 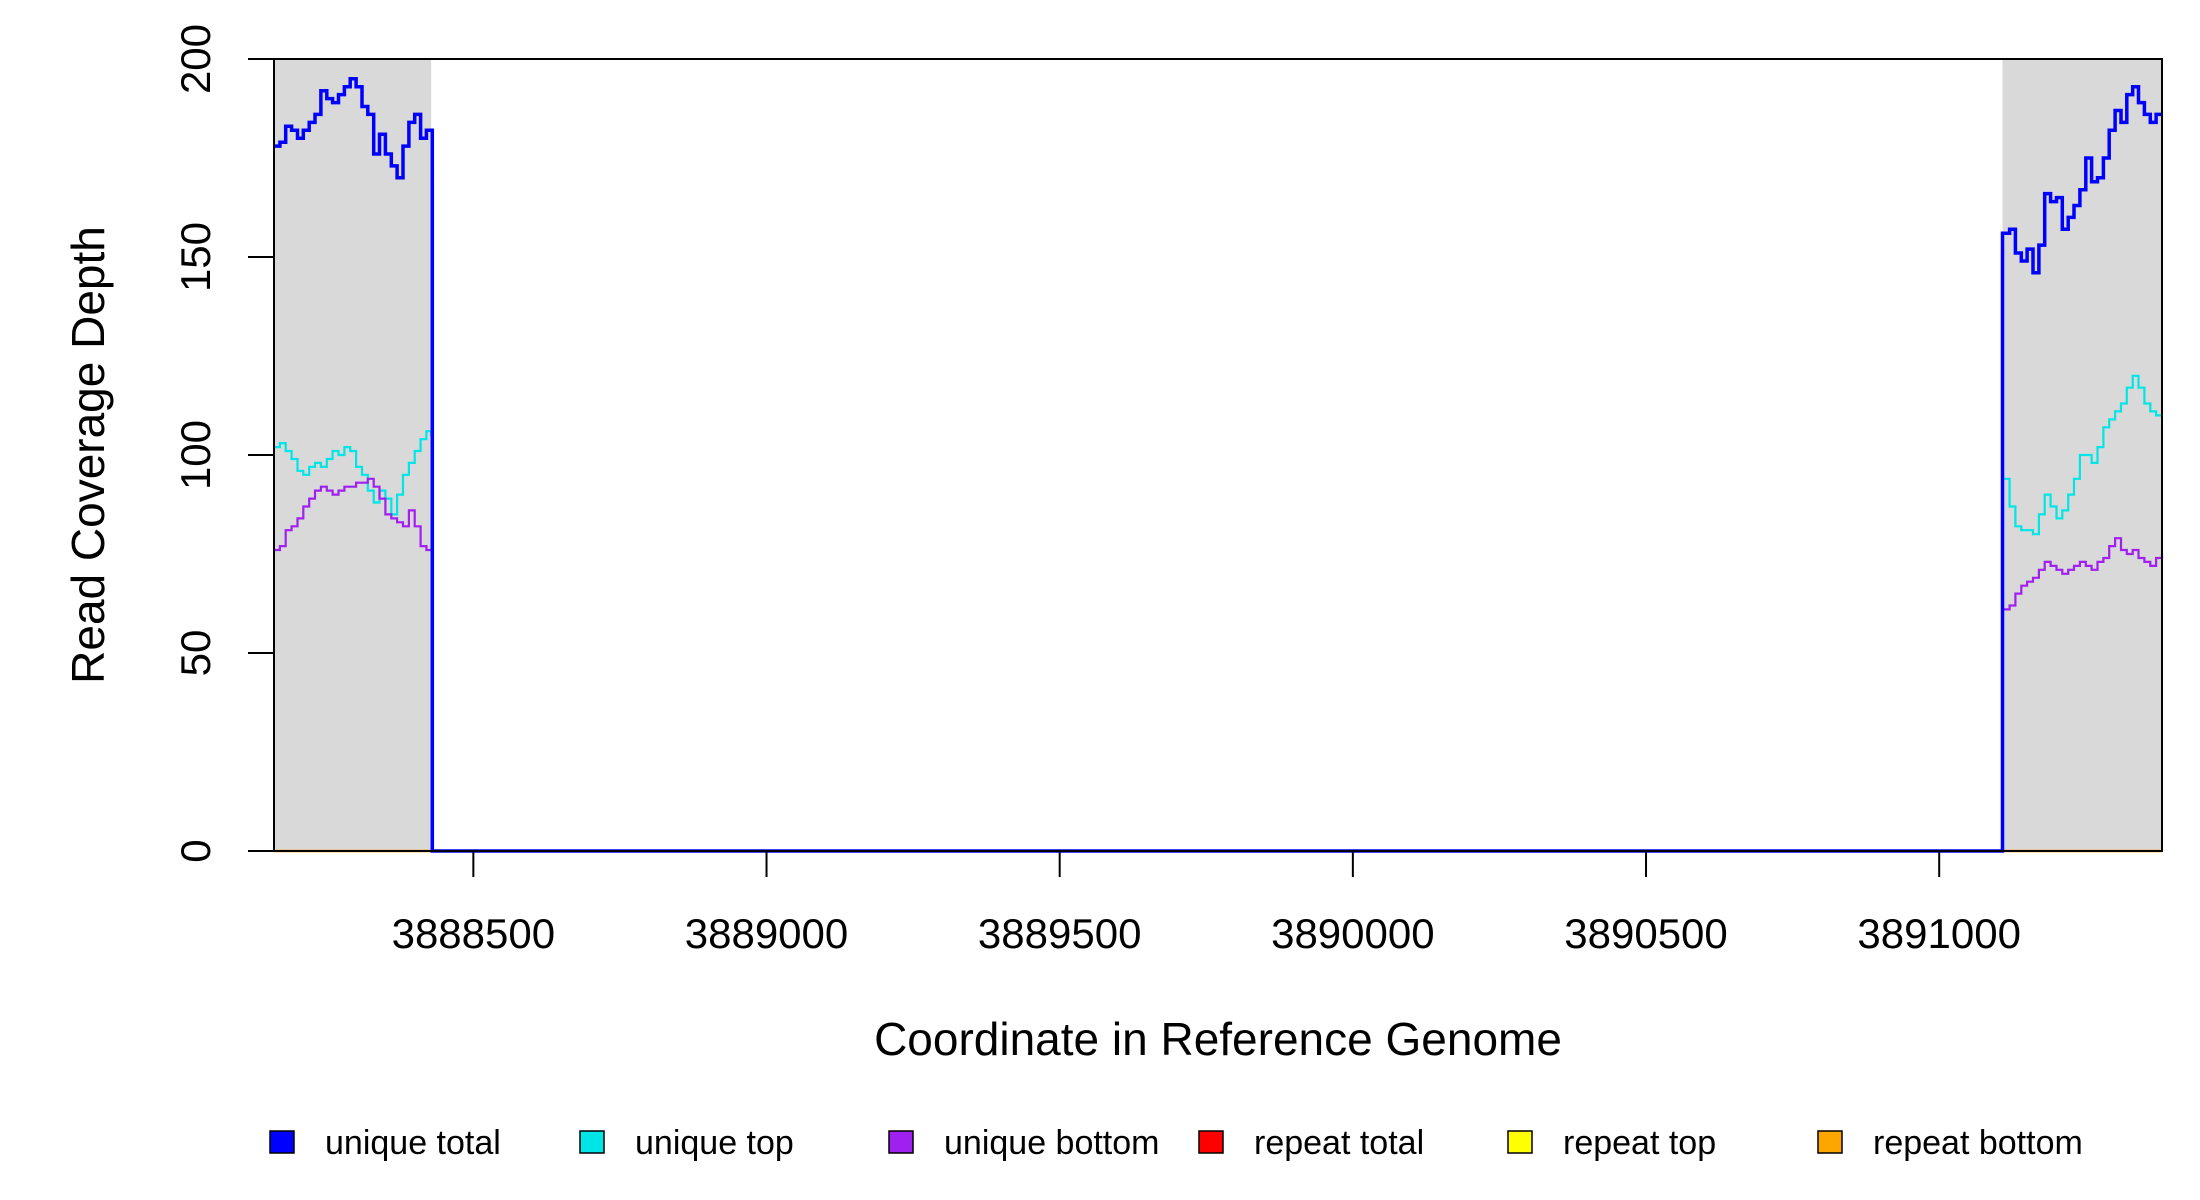 I want to click on legend-item-unique-bottom: unique bottom, so click(x=1024, y=1143).